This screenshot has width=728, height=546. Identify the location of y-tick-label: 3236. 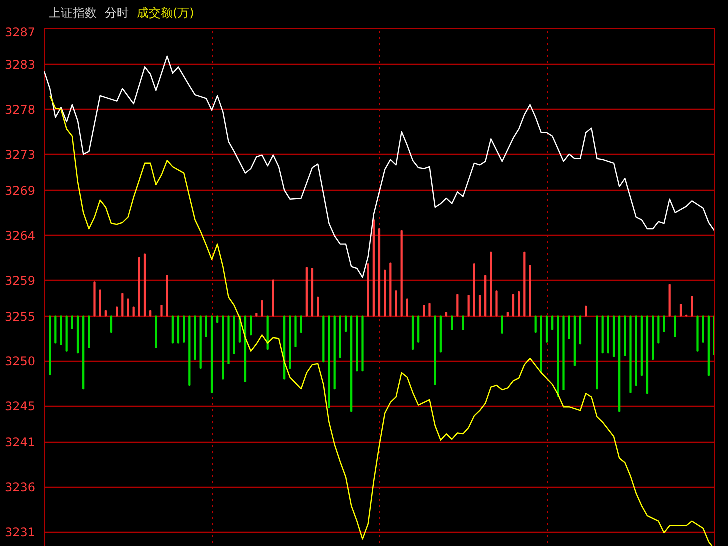
(20, 487).